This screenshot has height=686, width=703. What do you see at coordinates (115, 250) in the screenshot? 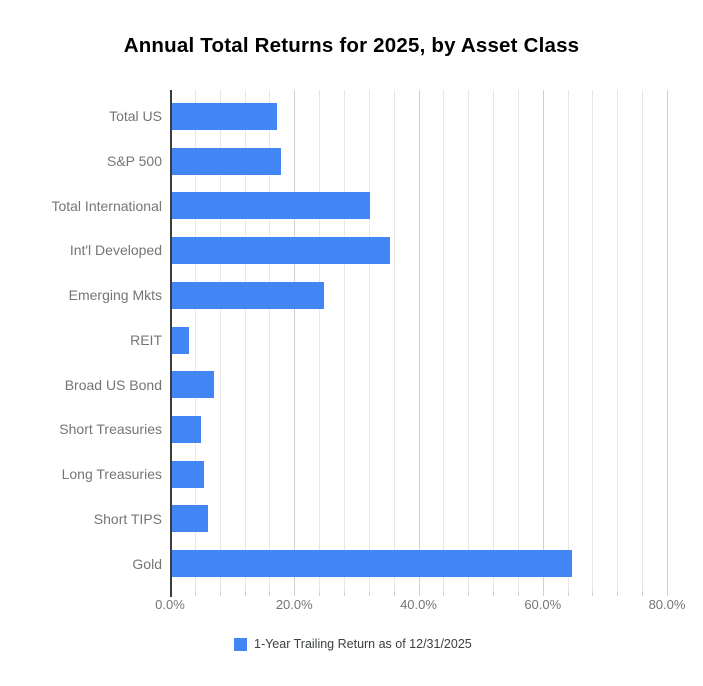
I see `category-label-text: Int'l Developed` at bounding box center [115, 250].